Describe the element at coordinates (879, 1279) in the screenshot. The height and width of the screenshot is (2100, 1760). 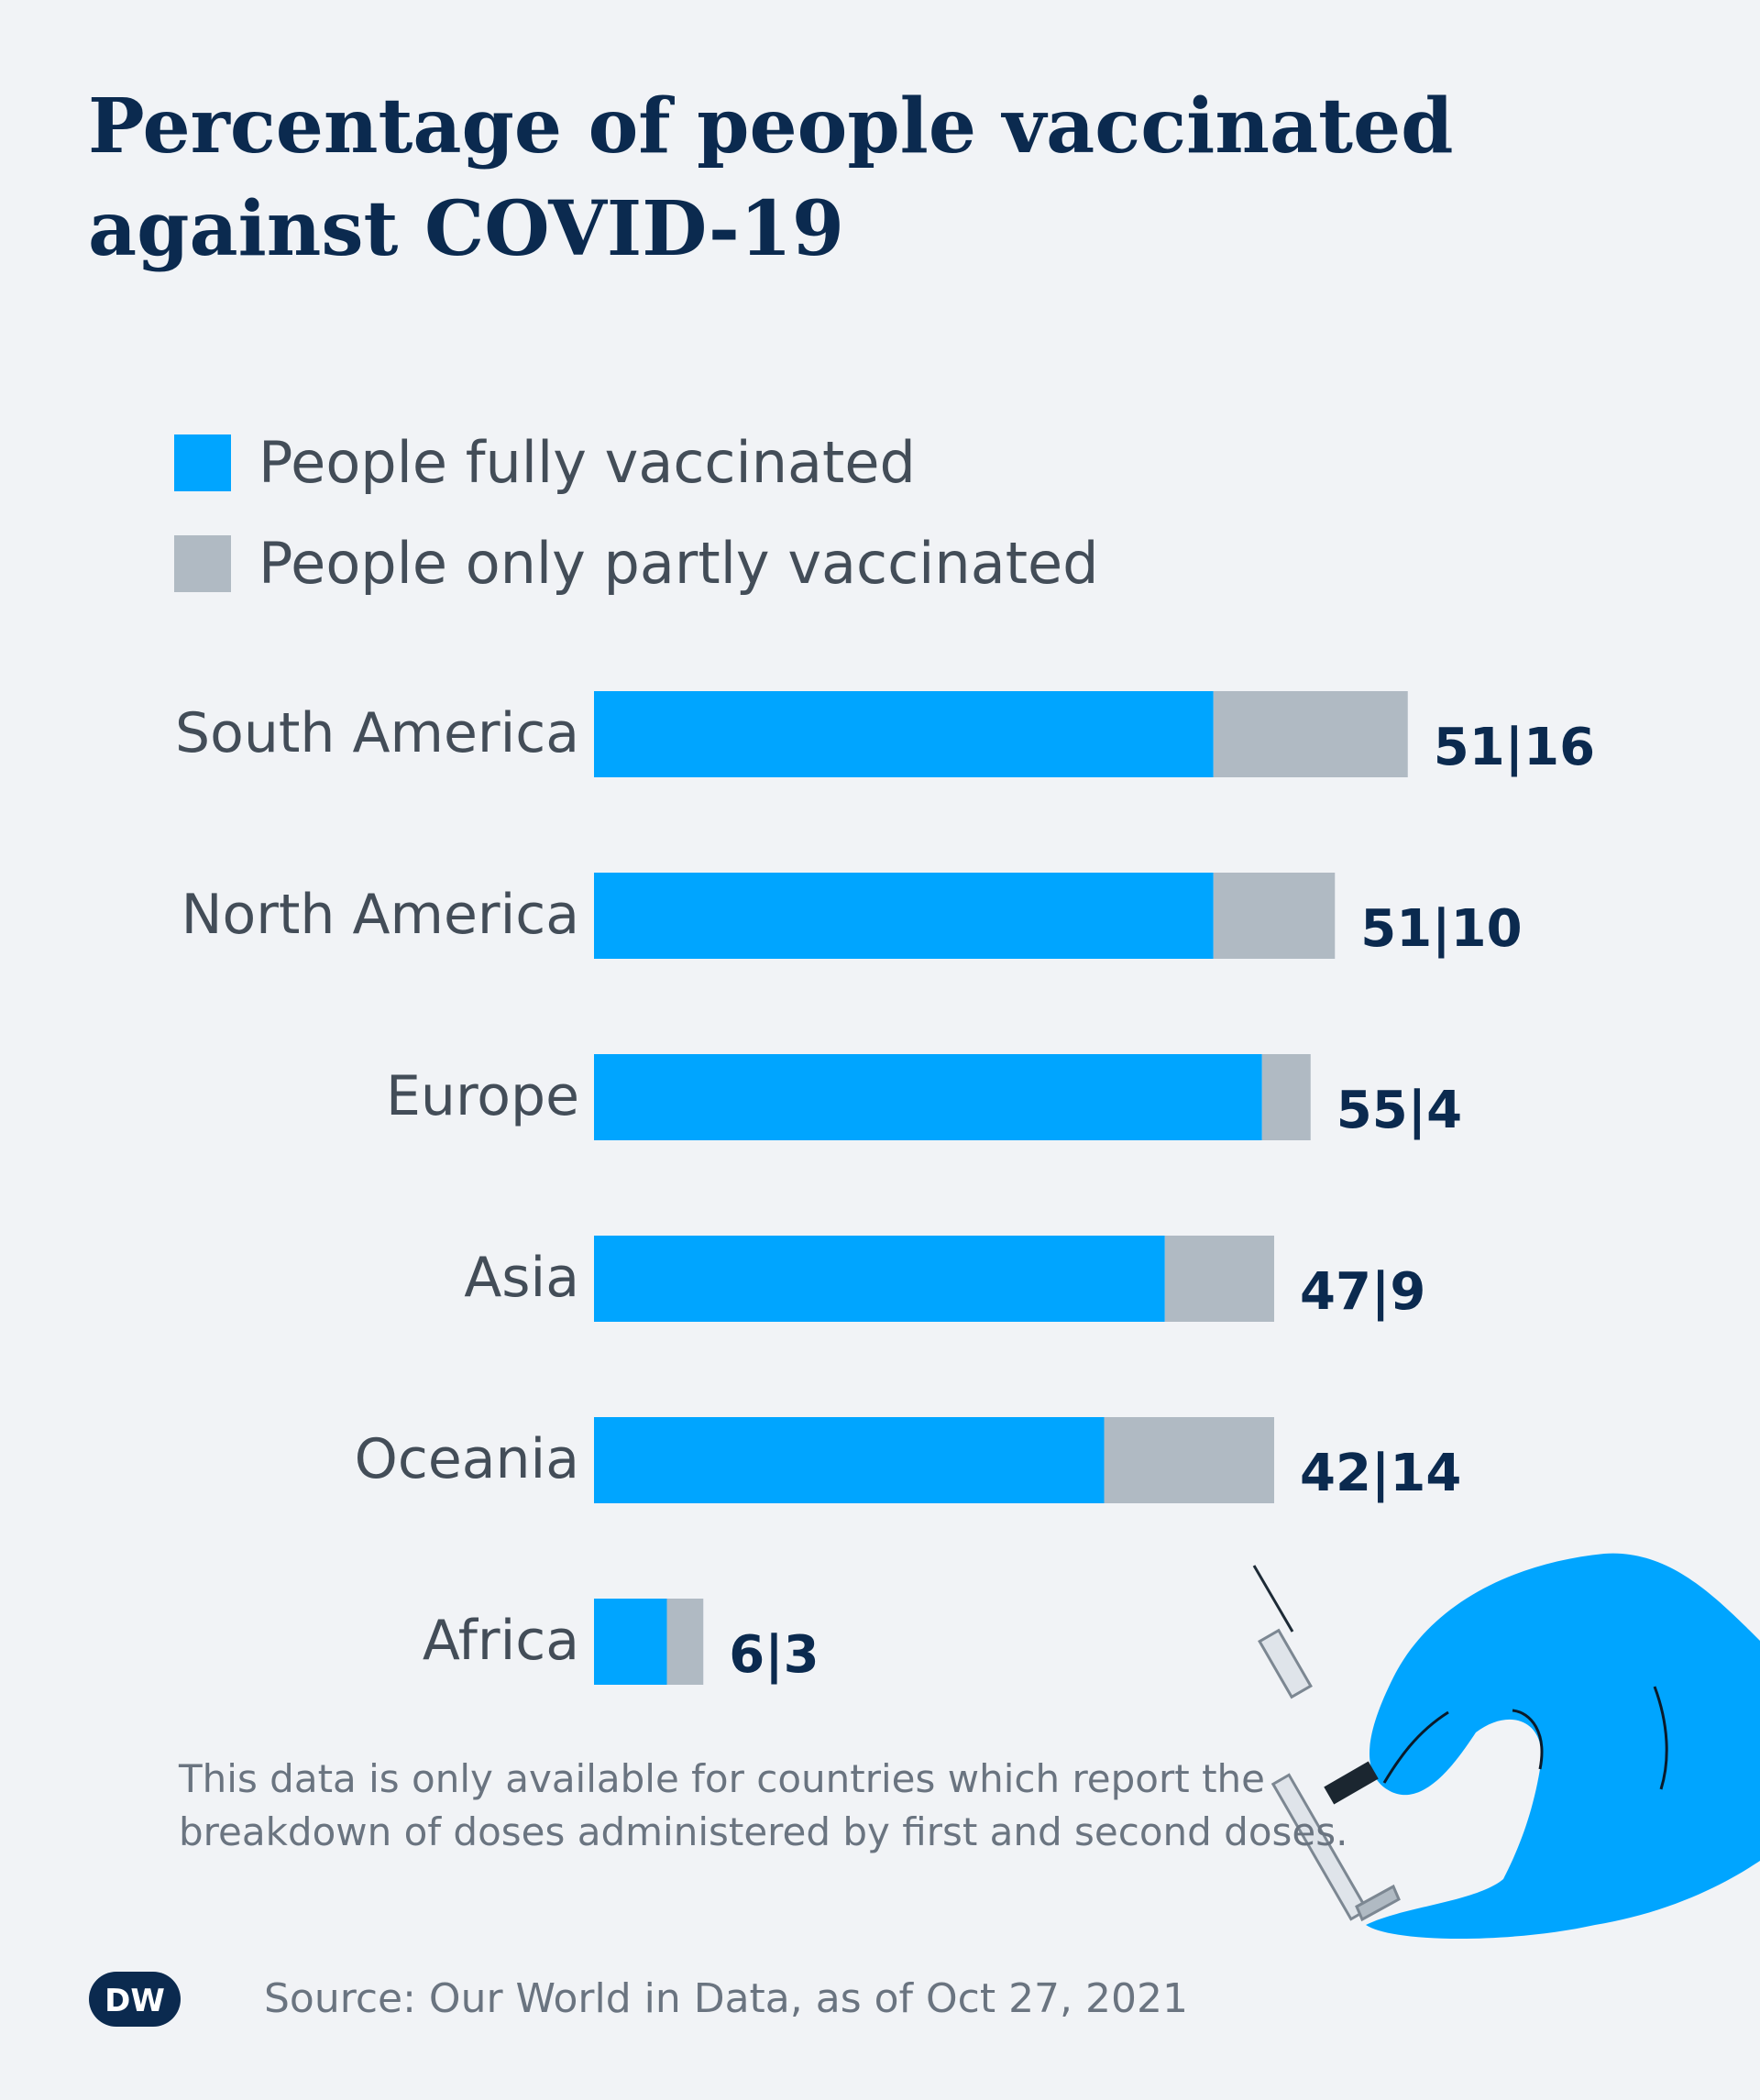
I see `bar-fully-asia` at that location.